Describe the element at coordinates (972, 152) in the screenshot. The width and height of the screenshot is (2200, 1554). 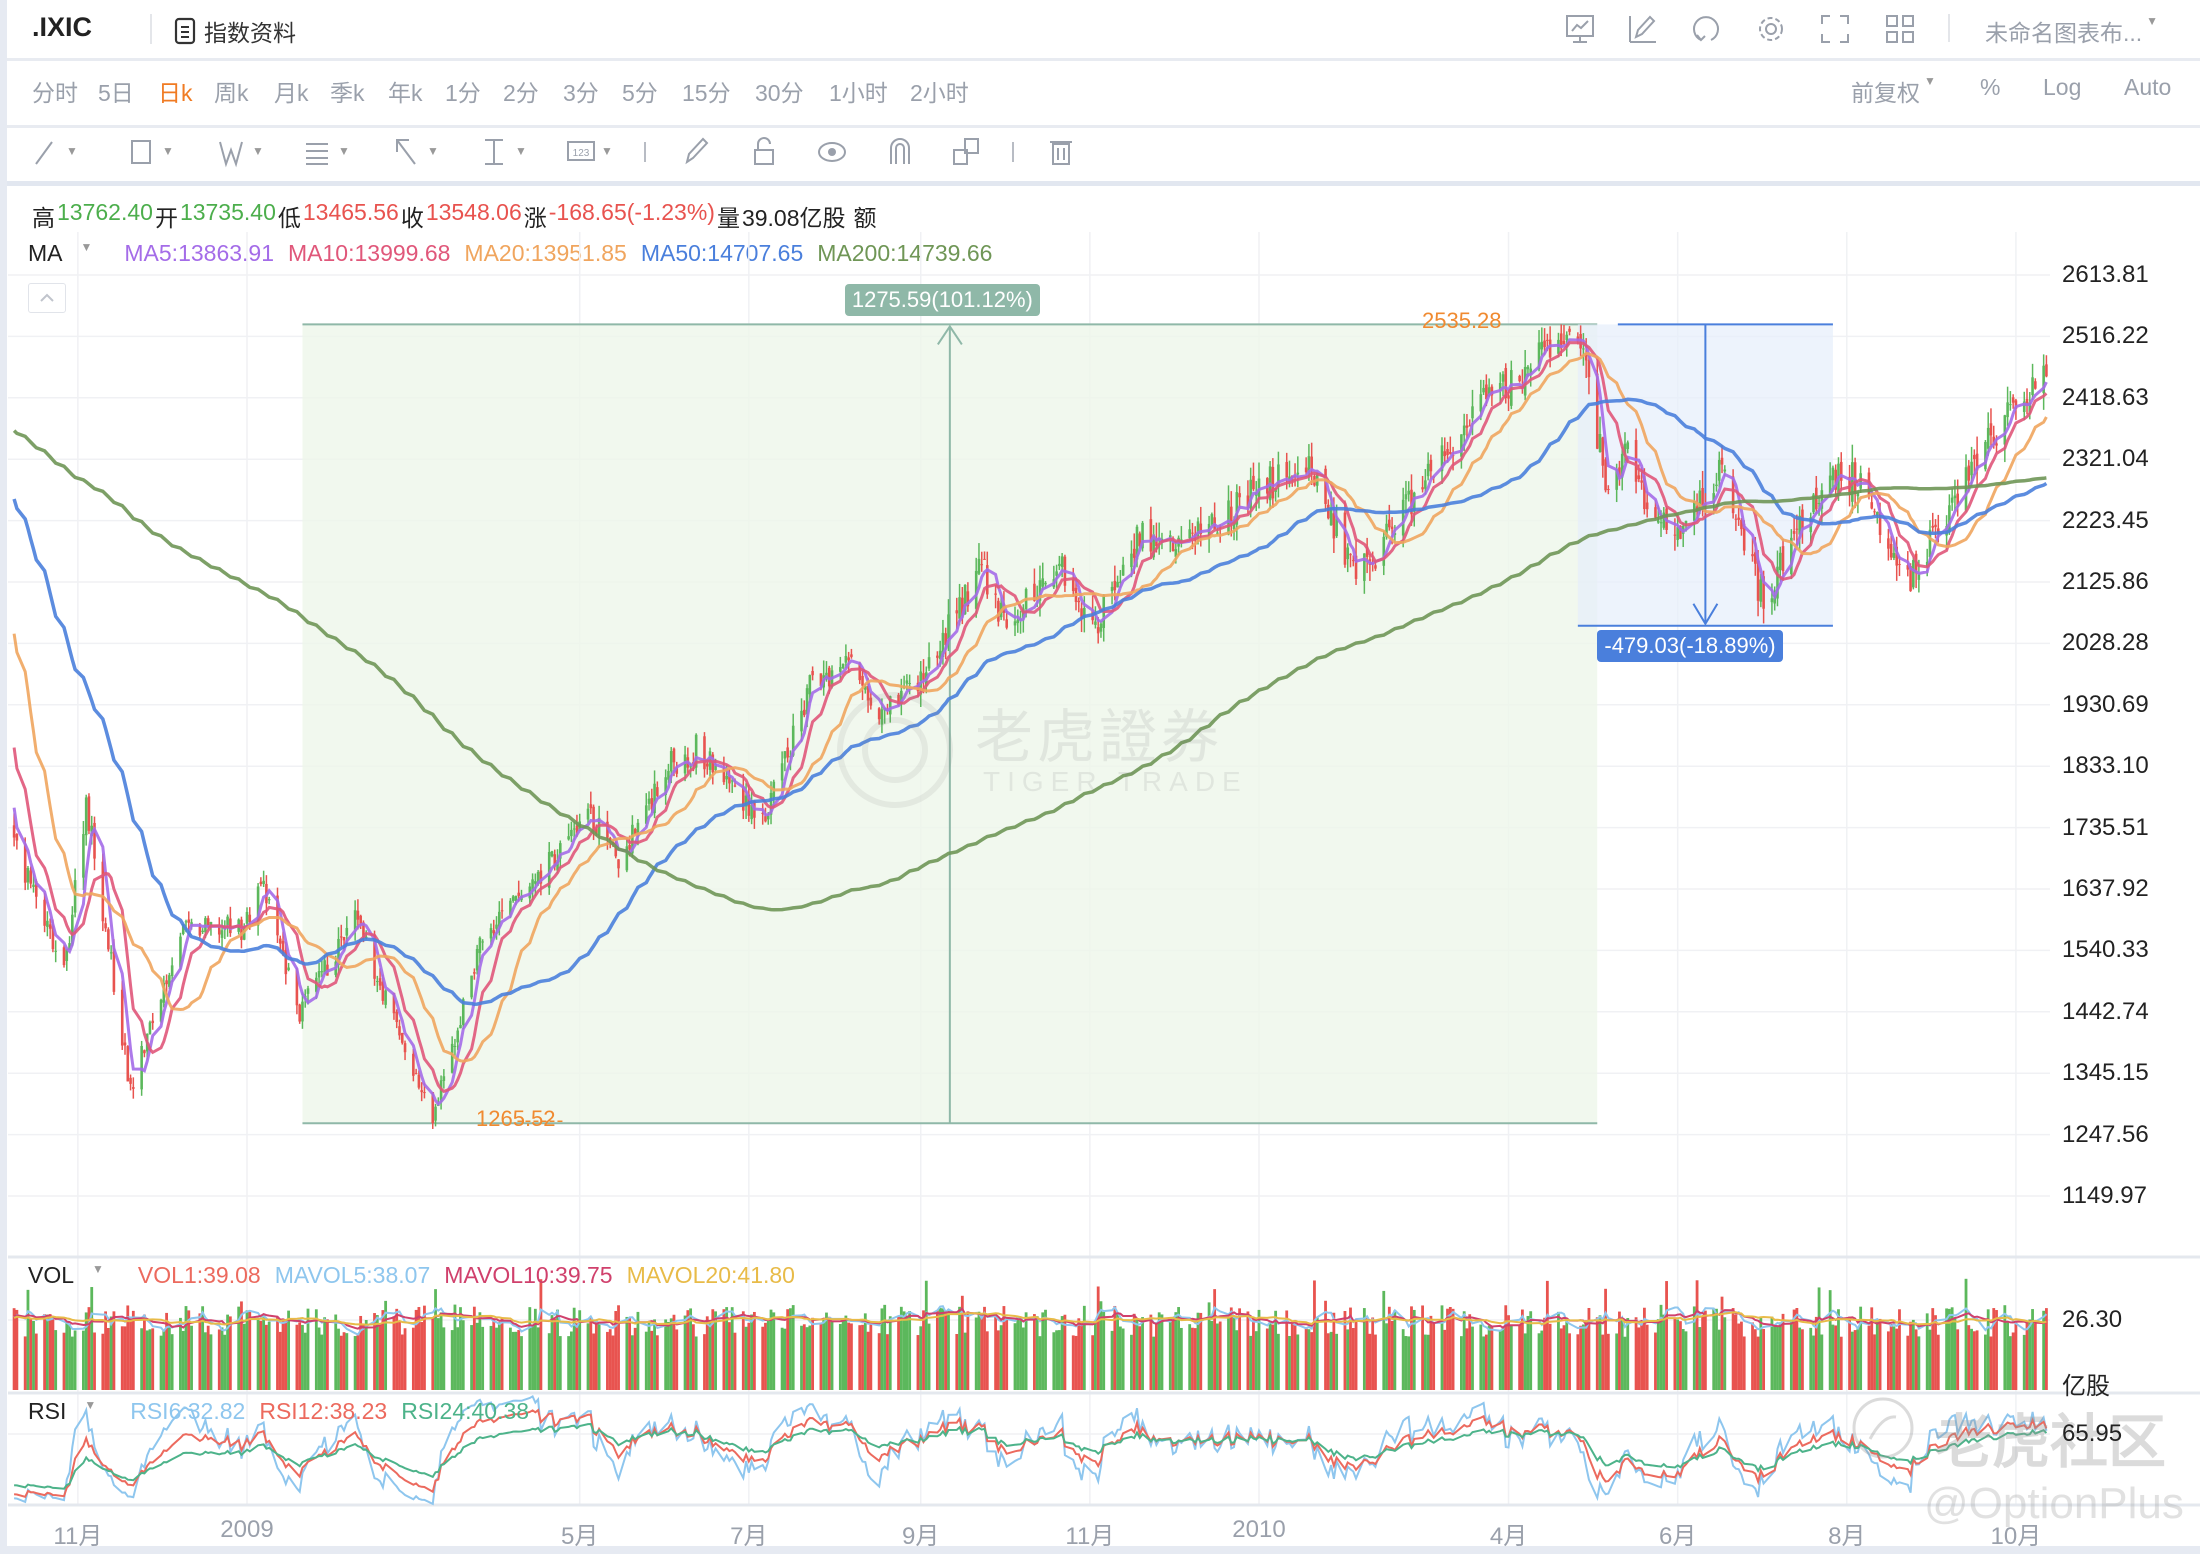
I see `clone-button` at that location.